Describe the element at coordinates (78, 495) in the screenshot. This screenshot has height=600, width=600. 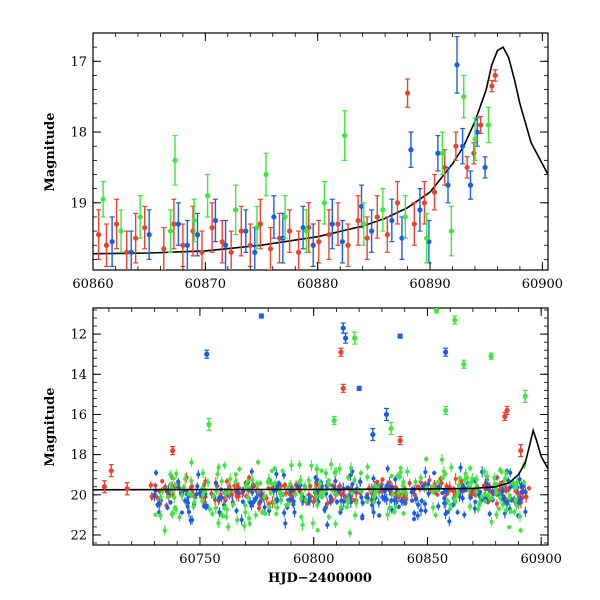
I see `bottom-y-tick-label: 20` at that location.